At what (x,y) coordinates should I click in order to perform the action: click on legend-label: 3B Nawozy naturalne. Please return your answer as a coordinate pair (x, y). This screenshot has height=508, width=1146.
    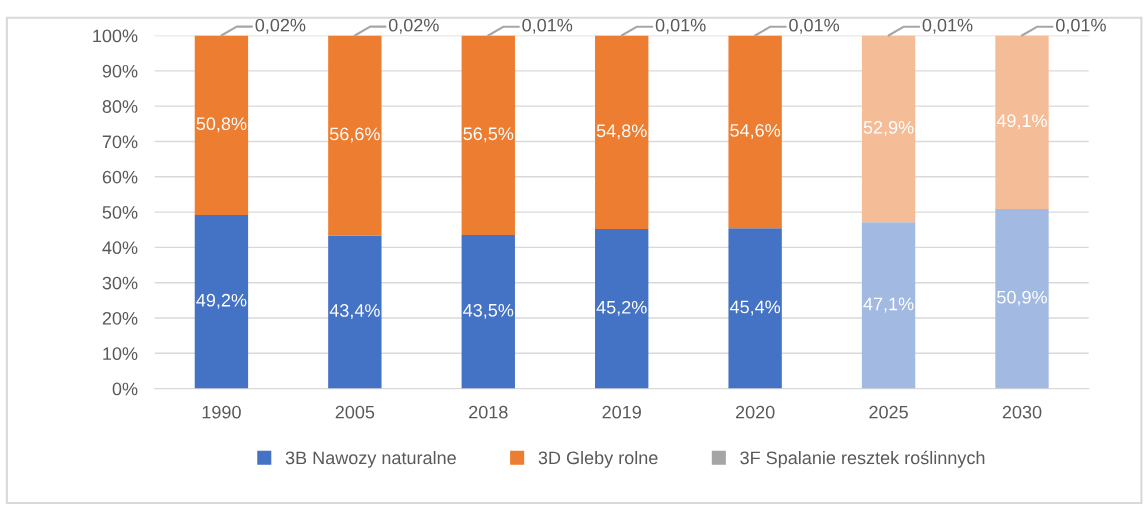
    Looking at the image, I should click on (370, 459).